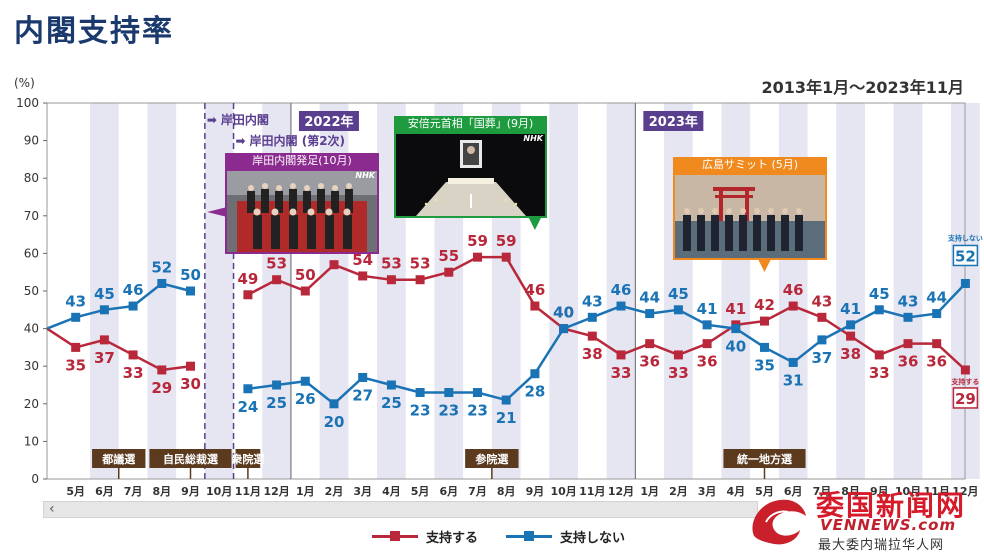 This screenshot has height=556, width=984. Describe the element at coordinates (27, 103) in the screenshot. I see `y-tick-label: 100` at that location.